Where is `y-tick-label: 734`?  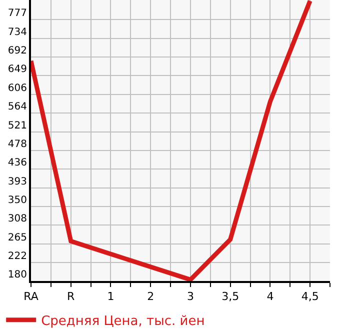
y-tick-label: 734 is located at coordinates (17, 32).